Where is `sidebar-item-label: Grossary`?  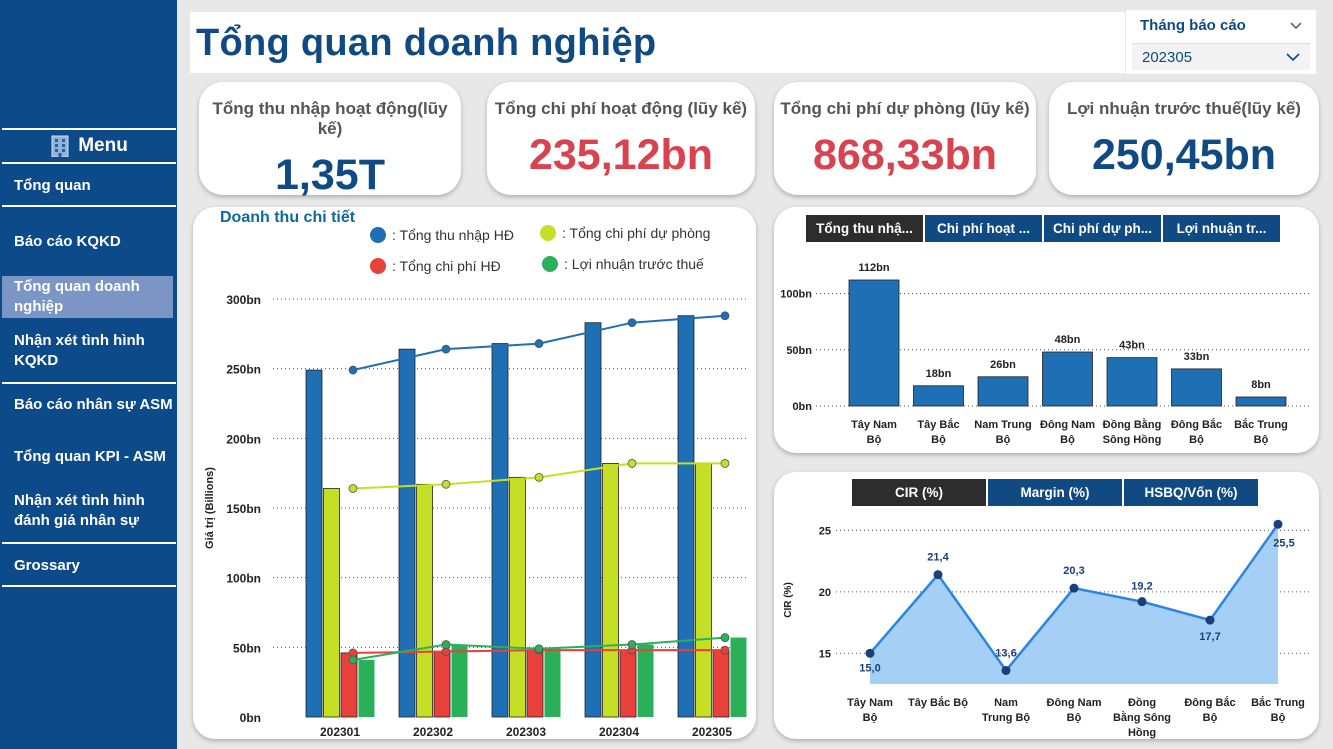
sidebar-item-label: Grossary is located at coordinates (47, 565).